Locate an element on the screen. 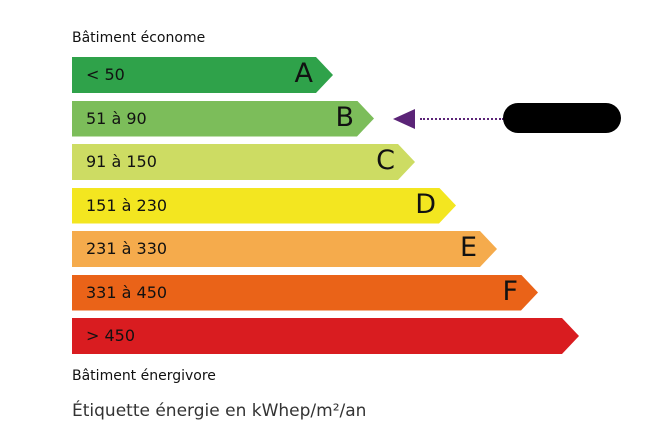 Image resolution: width=667 pixels, height=441 pixels. energy-class-bar: > 450 is located at coordinates (325, 336).